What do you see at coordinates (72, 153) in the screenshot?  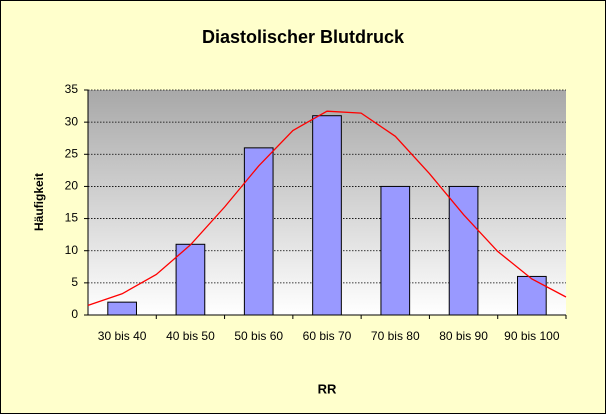 I see `y-tick-label: 25` at bounding box center [72, 153].